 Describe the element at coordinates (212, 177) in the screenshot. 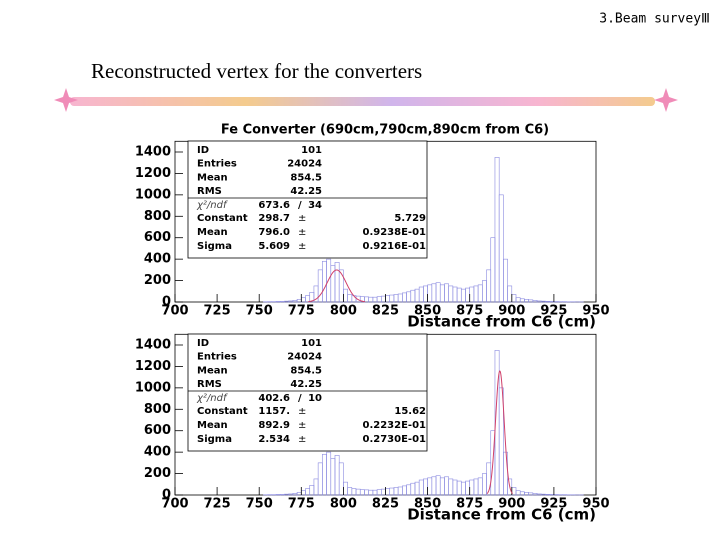

I see `stat-name: Mean` at that location.